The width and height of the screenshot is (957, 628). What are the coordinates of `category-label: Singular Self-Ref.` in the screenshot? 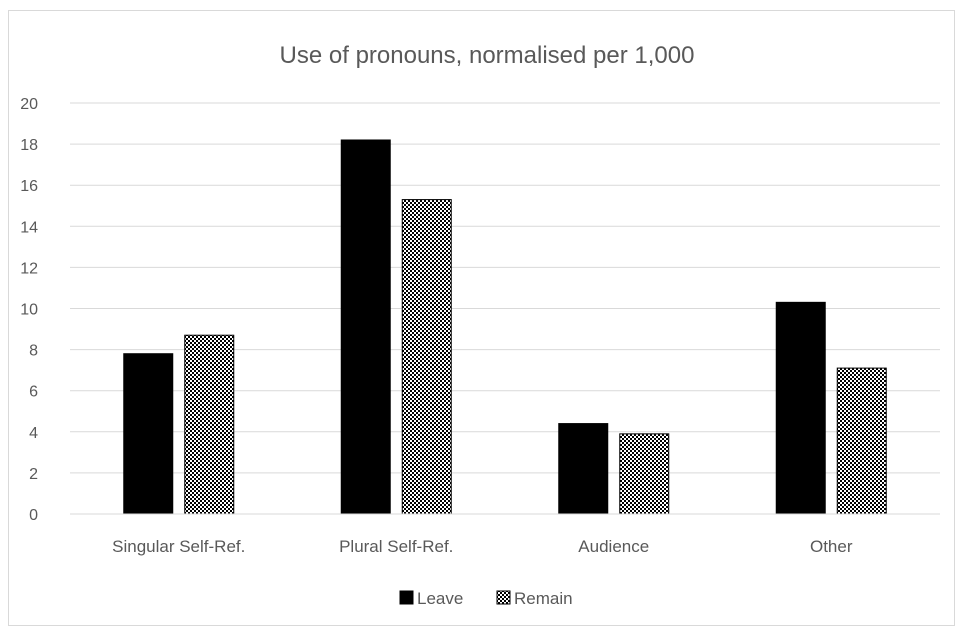 It's located at (178, 546).